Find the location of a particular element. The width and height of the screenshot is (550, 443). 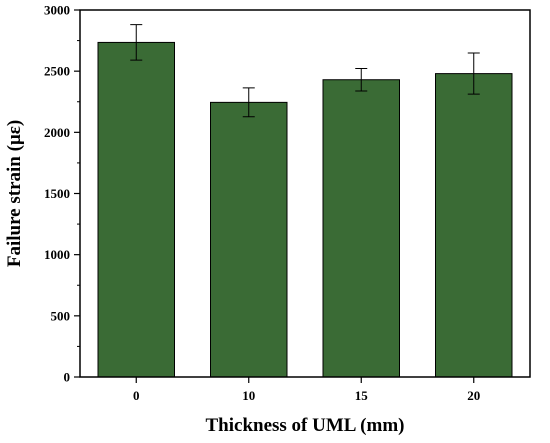

y-tick-label: 0 is located at coordinates (67, 377).